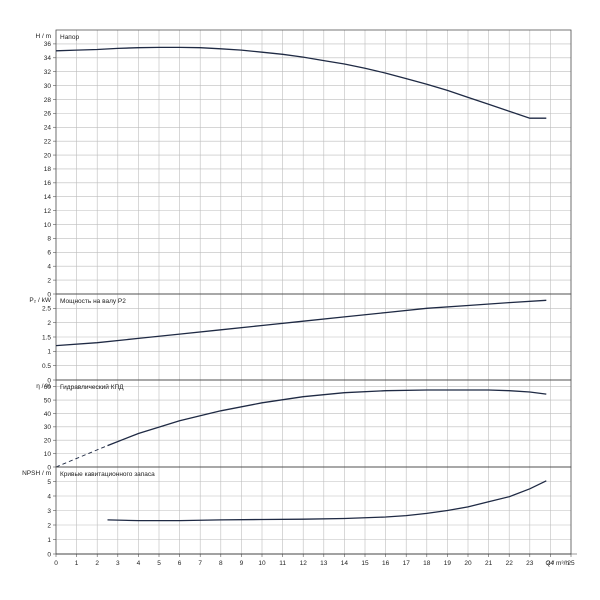 The width and height of the screenshot is (600, 600). I want to click on head-y-tick-label: 6, so click(49, 253).